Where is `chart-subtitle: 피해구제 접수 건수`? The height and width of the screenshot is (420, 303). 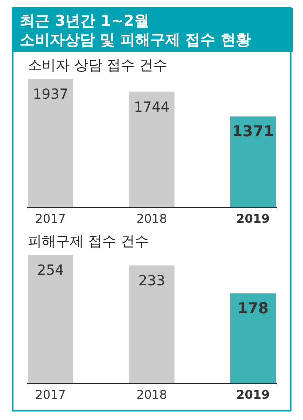 chart-subtitle: 피해구제 접수 건수 is located at coordinates (88, 242).